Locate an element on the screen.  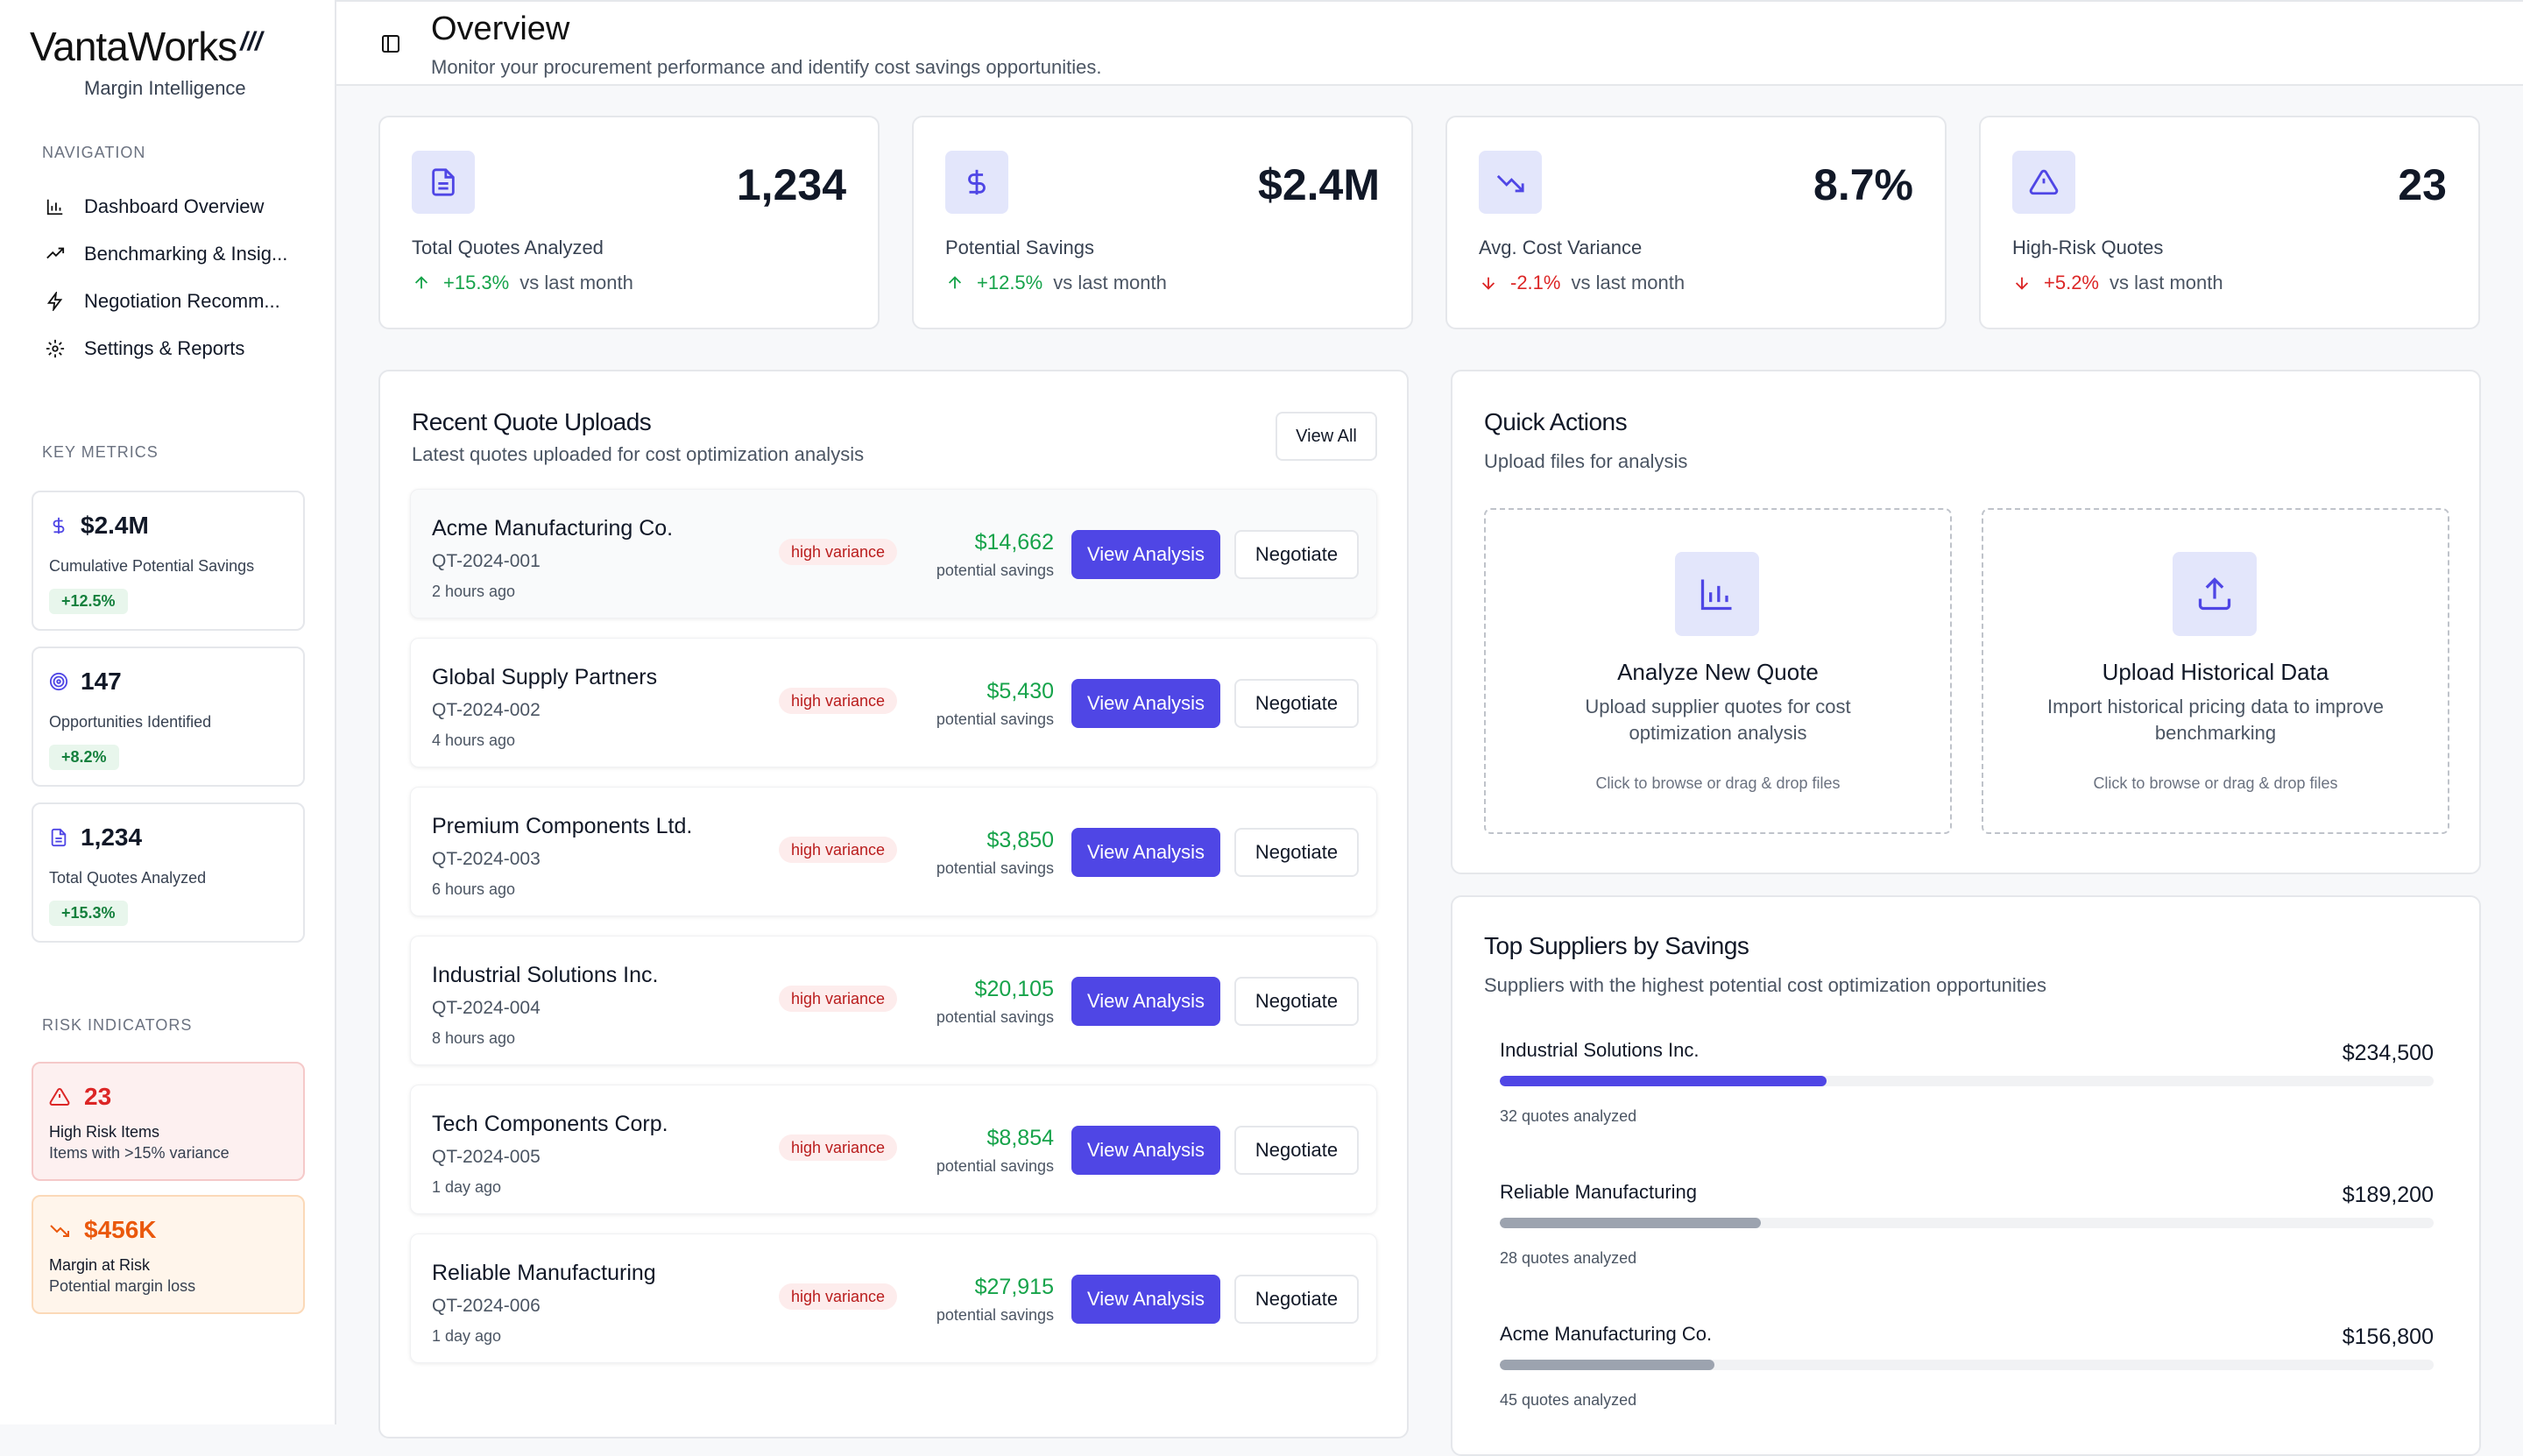
quote-supplier: Tech Components Corp. is located at coordinates (550, 1124).